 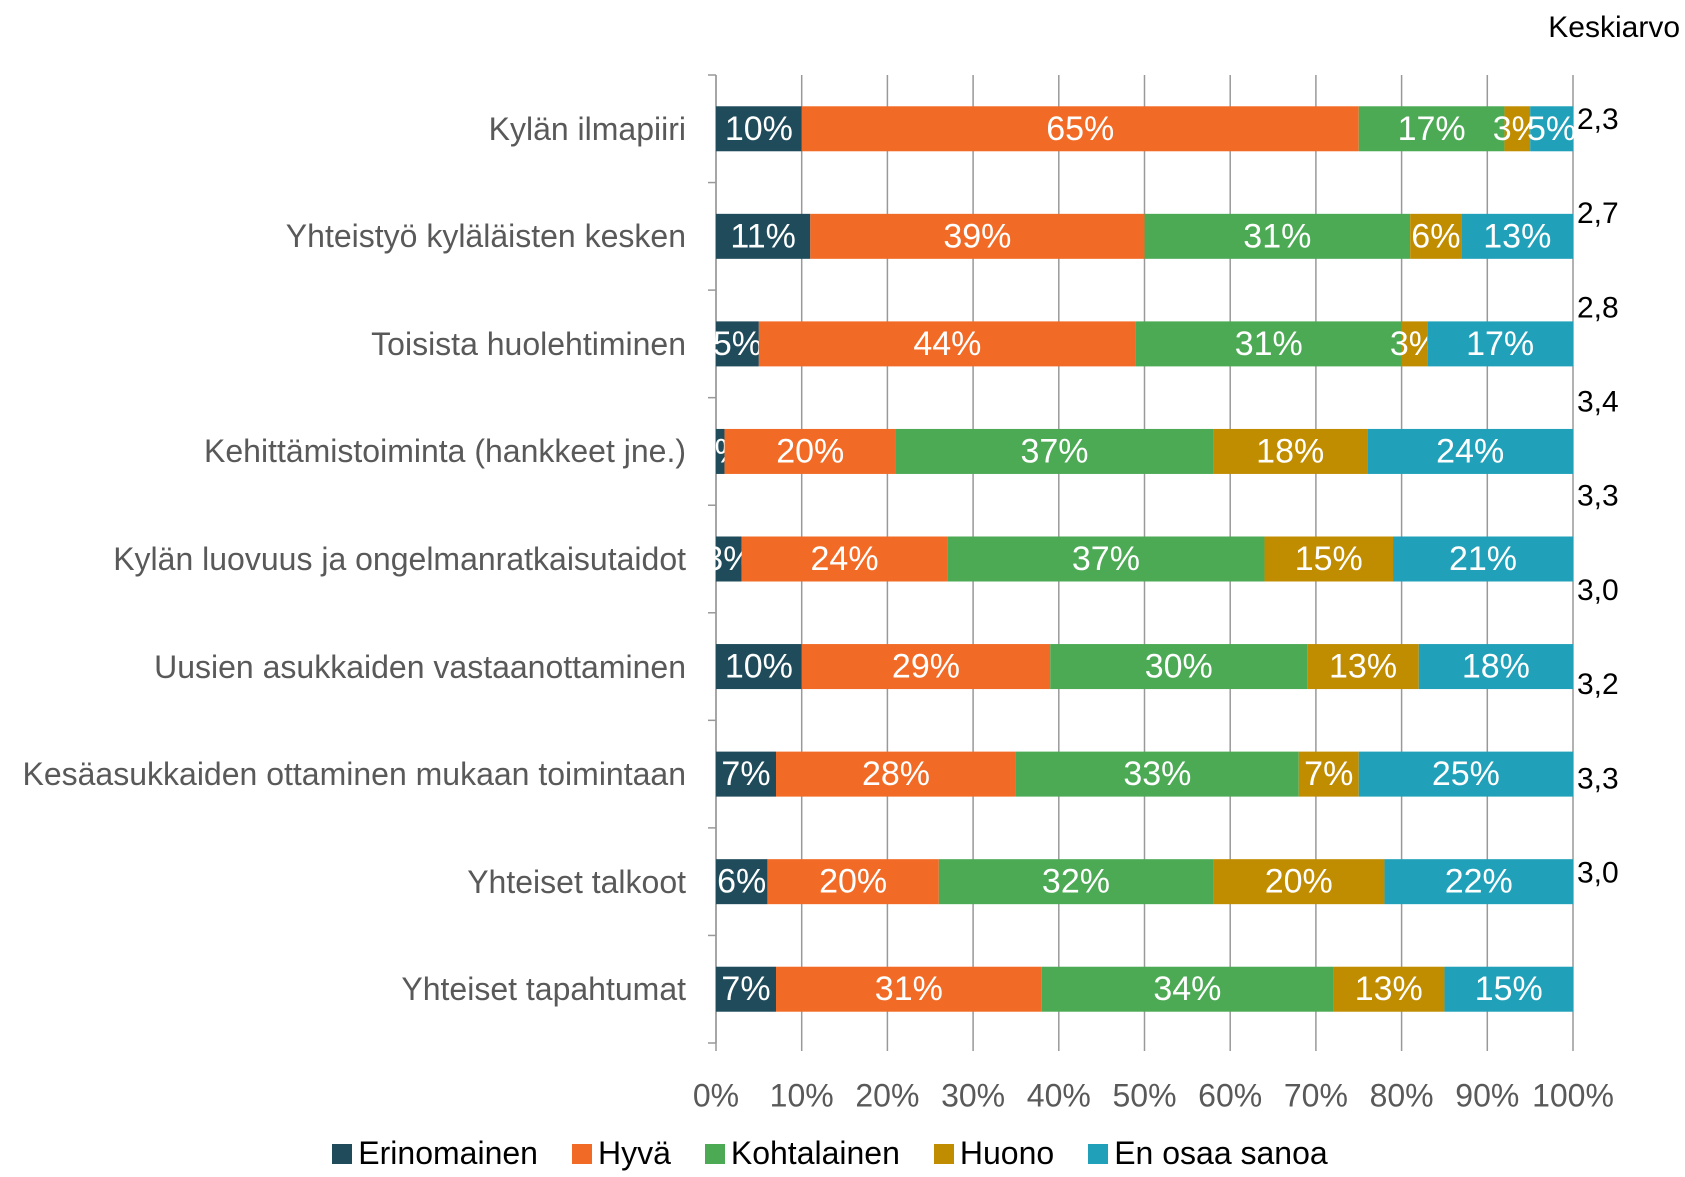 I want to click on category-text: Kehittämistoiminta (hankkeet jne.), so click(x=445, y=451).